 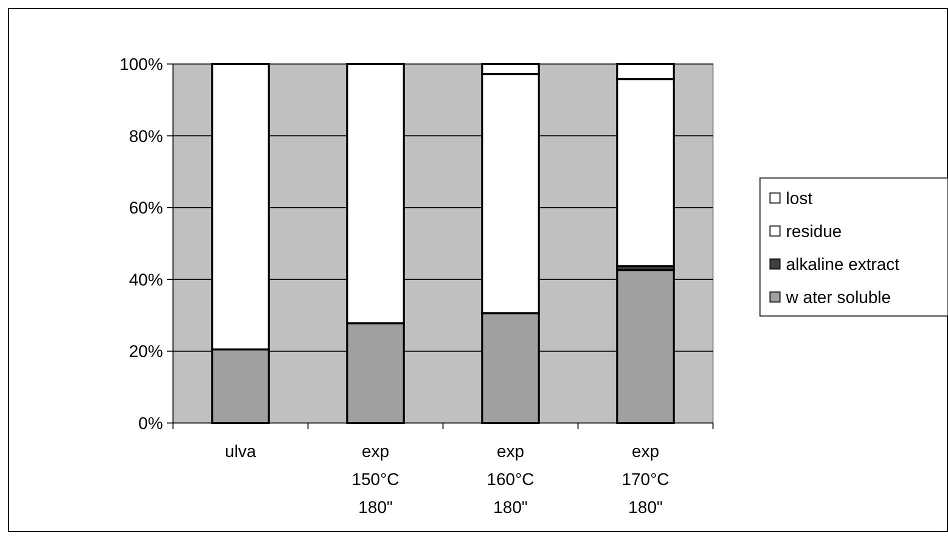 I want to click on legend-label: residue, so click(x=814, y=231).